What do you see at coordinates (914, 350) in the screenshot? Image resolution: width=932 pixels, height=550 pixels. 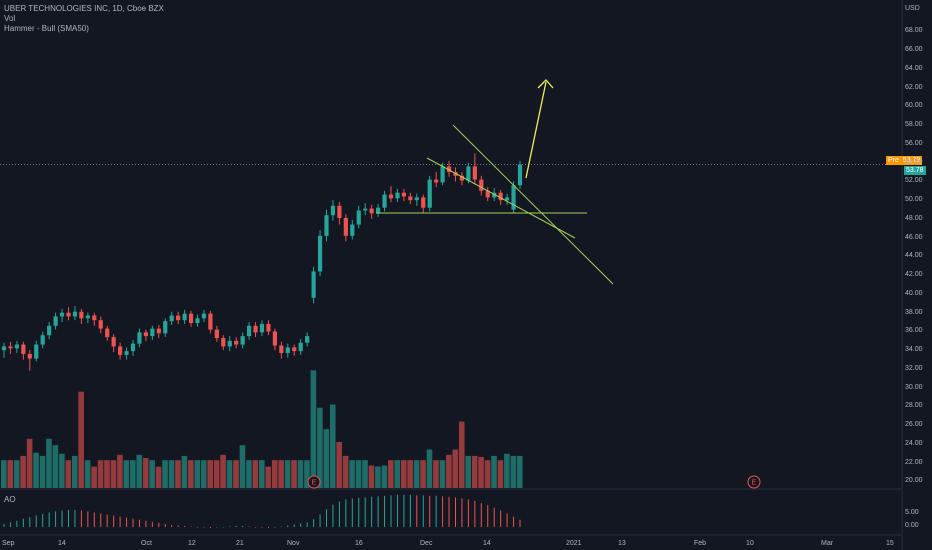 I see `price-axis-label: 34.00` at bounding box center [914, 350].